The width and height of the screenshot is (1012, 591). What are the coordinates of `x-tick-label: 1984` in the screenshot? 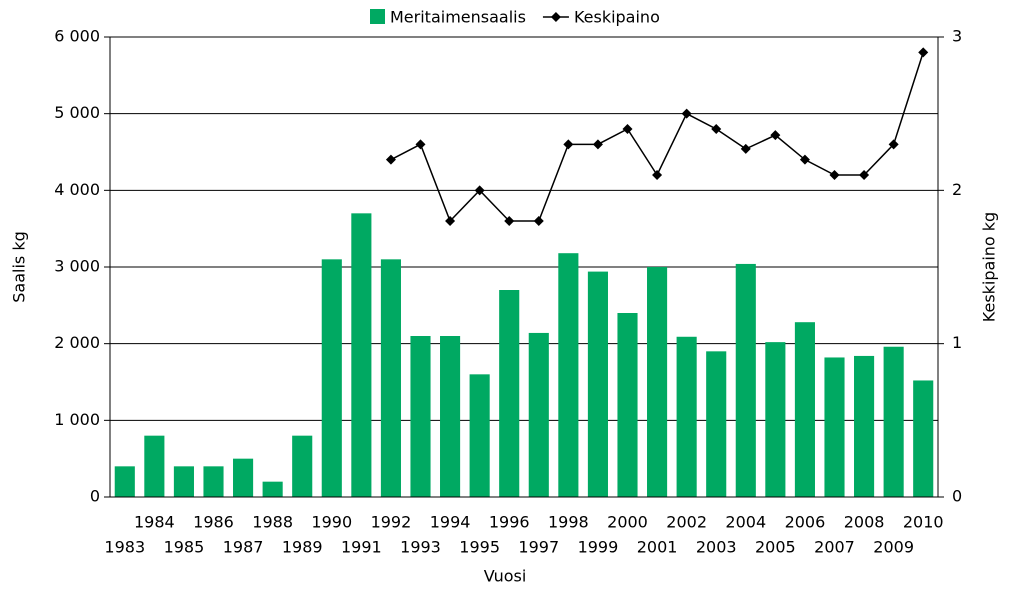 It's located at (154, 522).